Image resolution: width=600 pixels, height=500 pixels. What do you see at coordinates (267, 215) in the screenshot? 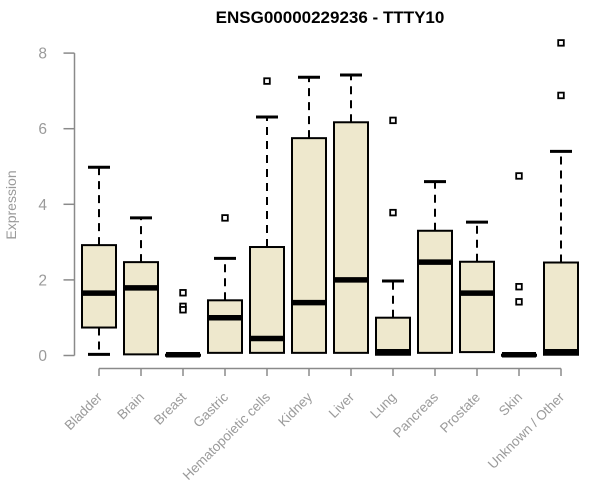
I see `box-hematopoietic-cells` at bounding box center [267, 215].